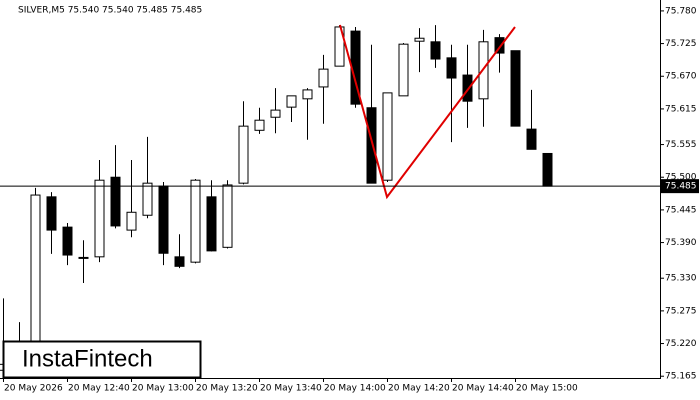  I want to click on y-tick-label: 75.500, so click(681, 178).